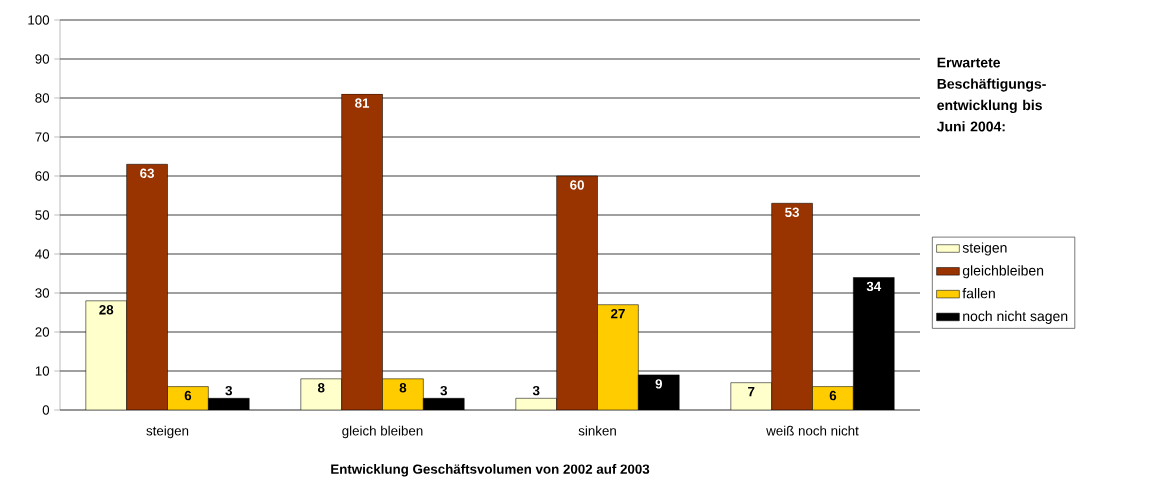 The image size is (1162, 489). What do you see at coordinates (42, 137) in the screenshot?
I see `y-tick-label: 70` at bounding box center [42, 137].